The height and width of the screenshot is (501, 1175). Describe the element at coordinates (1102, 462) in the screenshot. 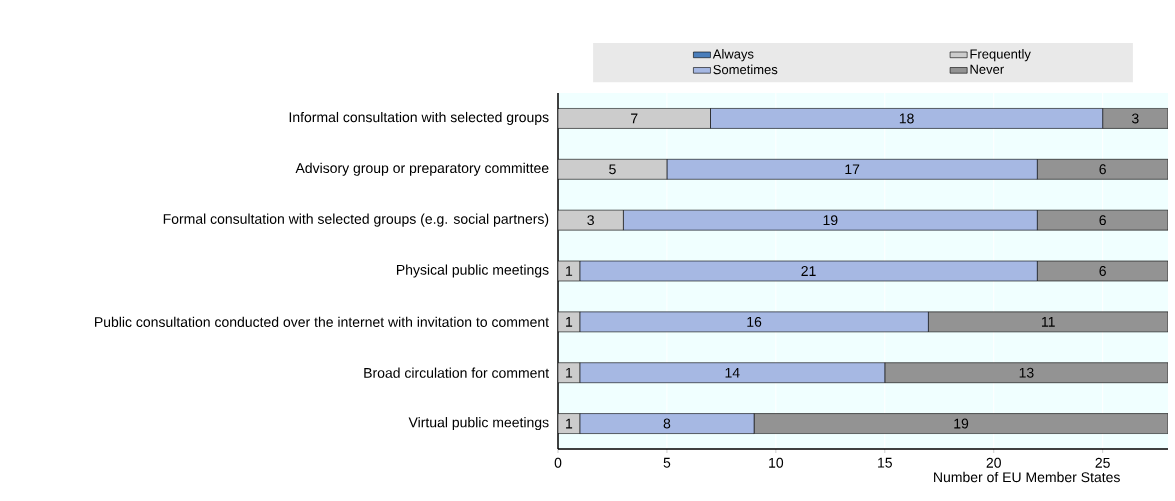

I see `x-tick-label: 25` at that location.